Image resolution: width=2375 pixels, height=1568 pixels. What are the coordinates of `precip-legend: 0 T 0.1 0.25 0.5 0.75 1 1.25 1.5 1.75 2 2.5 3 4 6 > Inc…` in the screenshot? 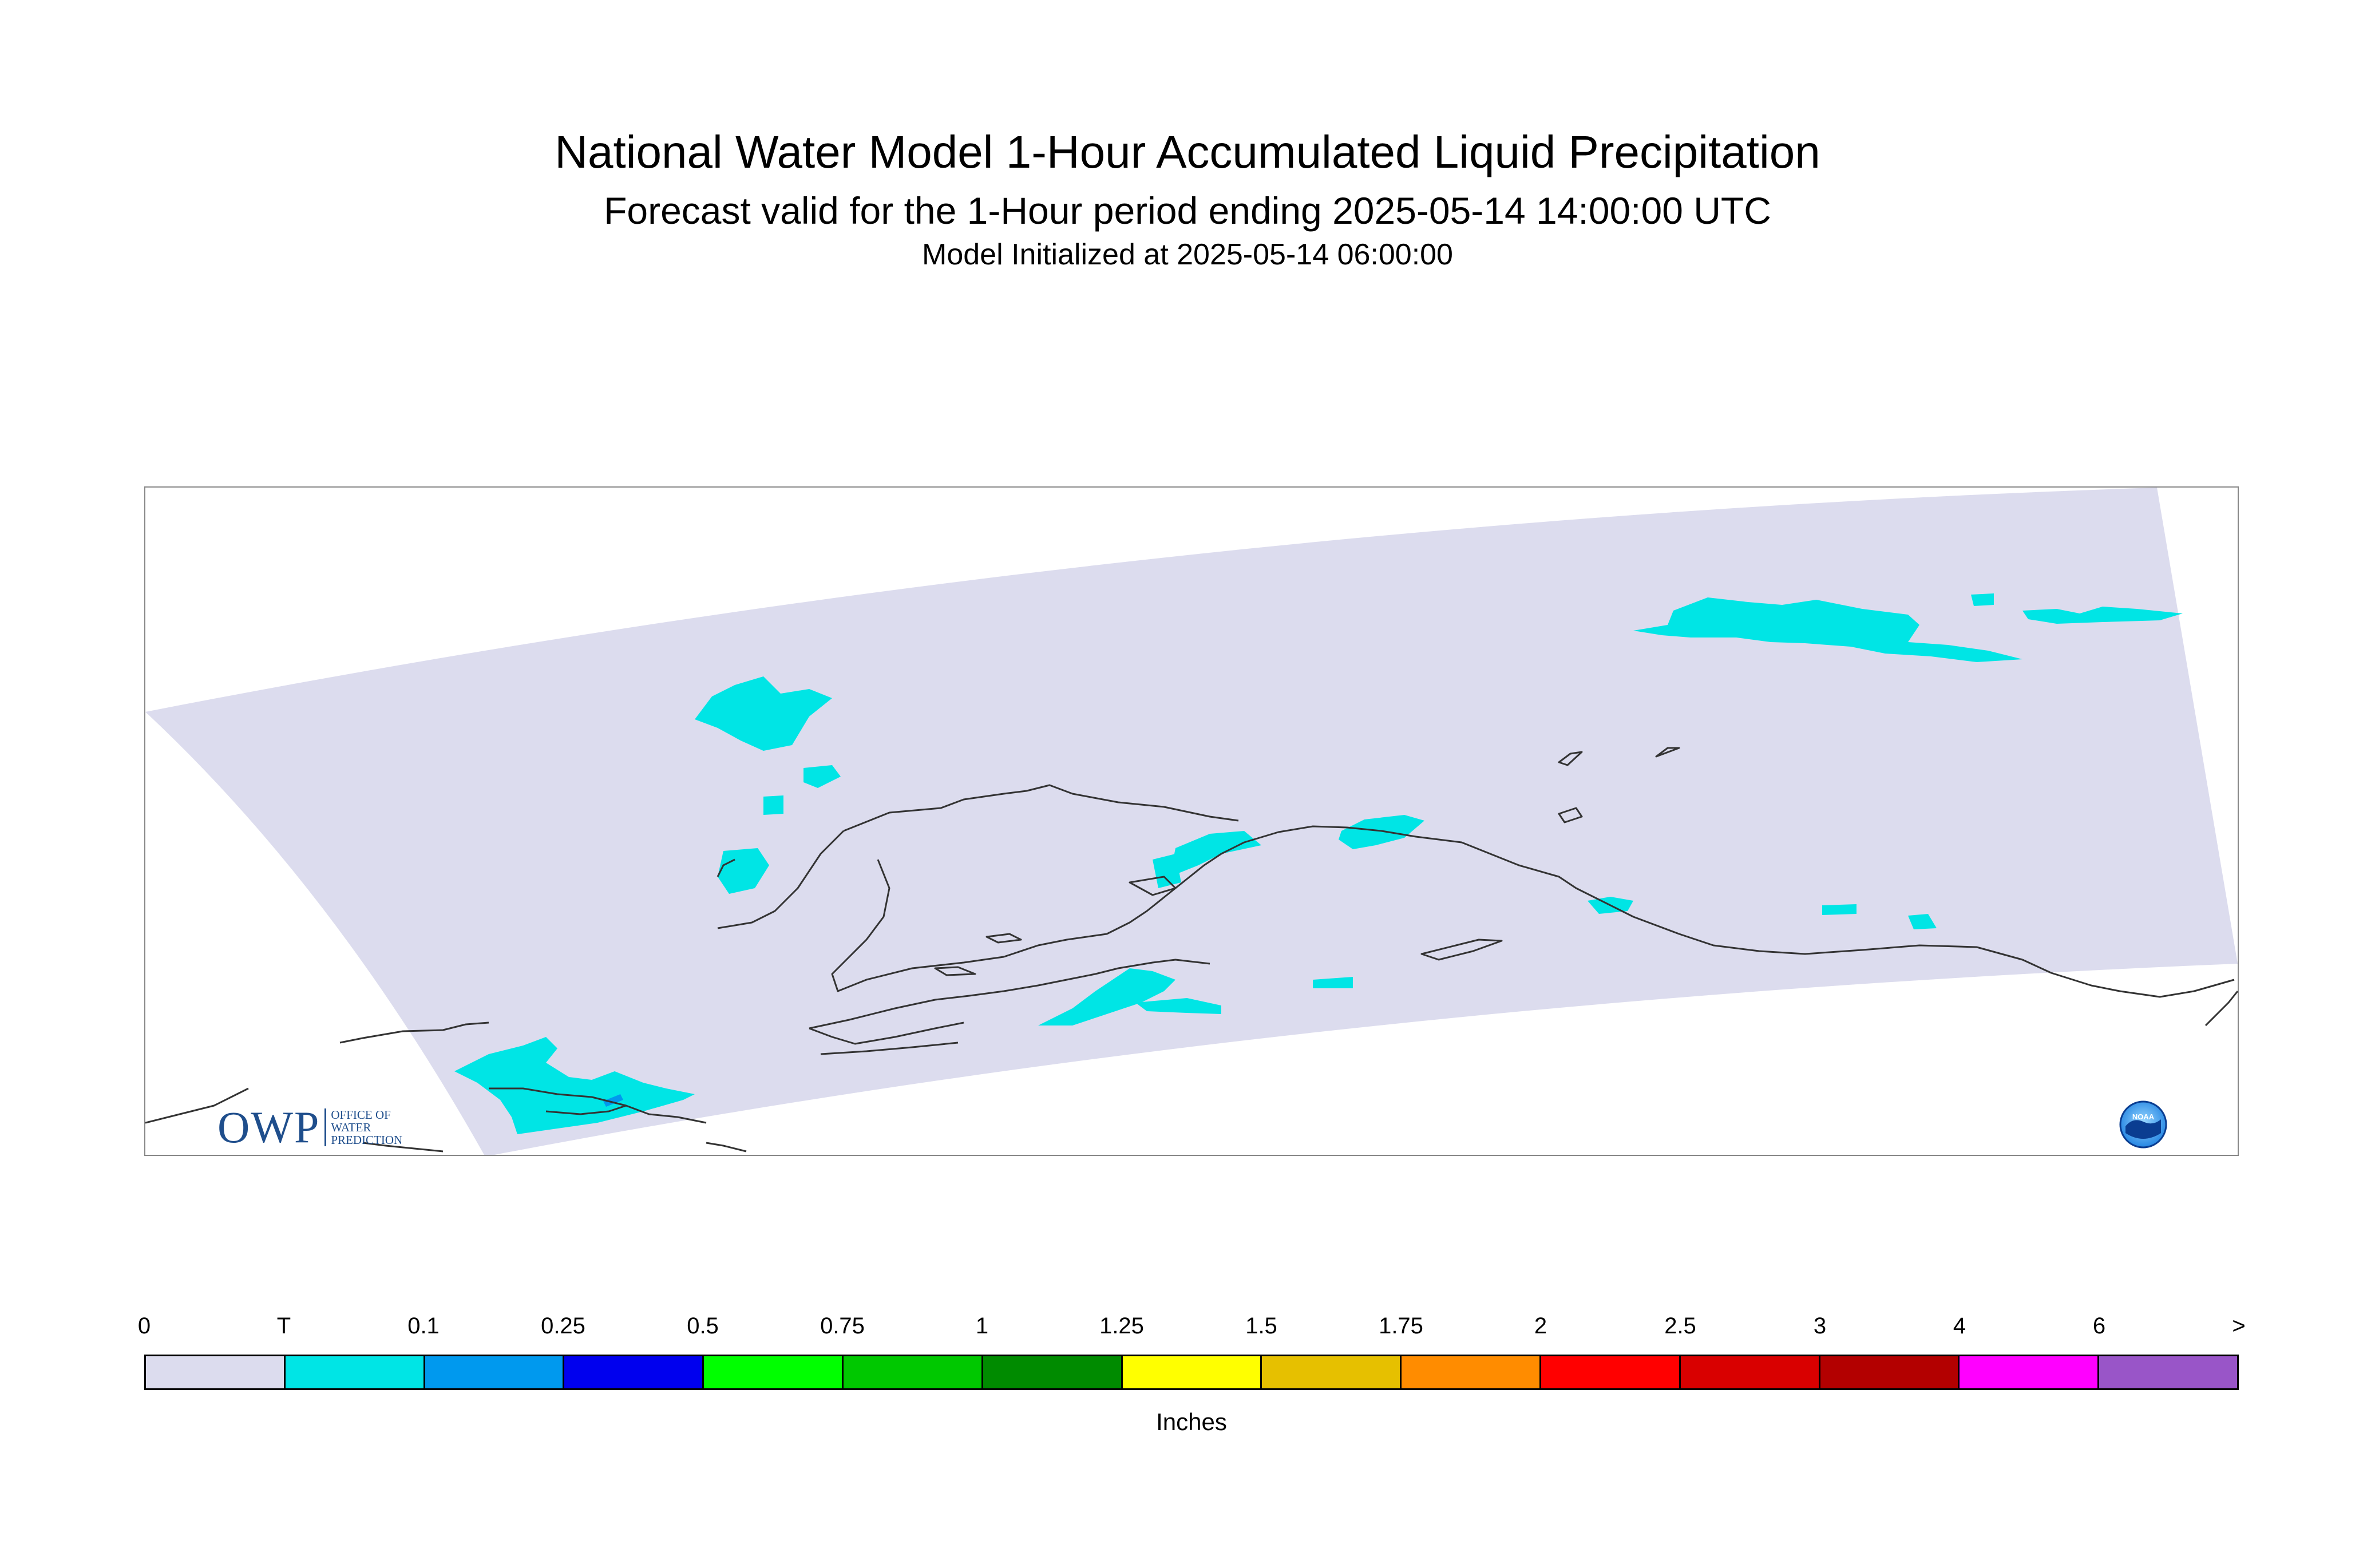 It's located at (1192, 1379).